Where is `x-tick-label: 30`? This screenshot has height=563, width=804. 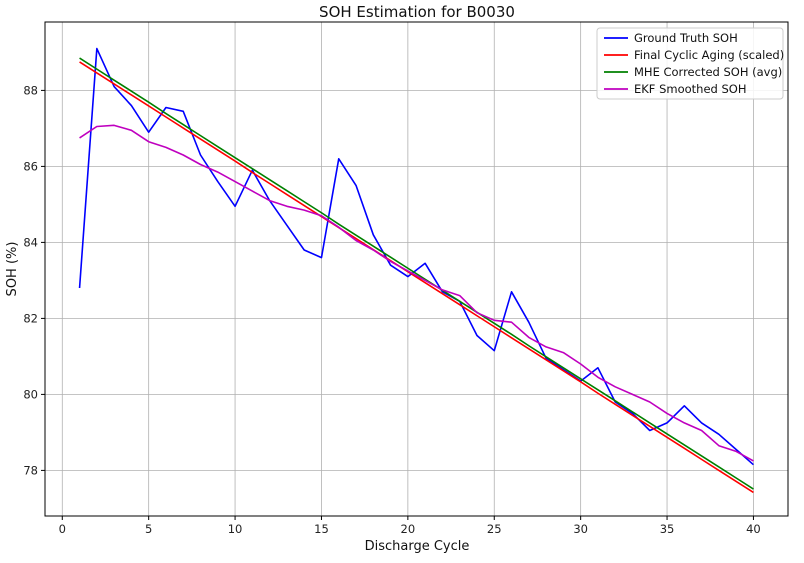 x-tick-label: 30 is located at coordinates (580, 529).